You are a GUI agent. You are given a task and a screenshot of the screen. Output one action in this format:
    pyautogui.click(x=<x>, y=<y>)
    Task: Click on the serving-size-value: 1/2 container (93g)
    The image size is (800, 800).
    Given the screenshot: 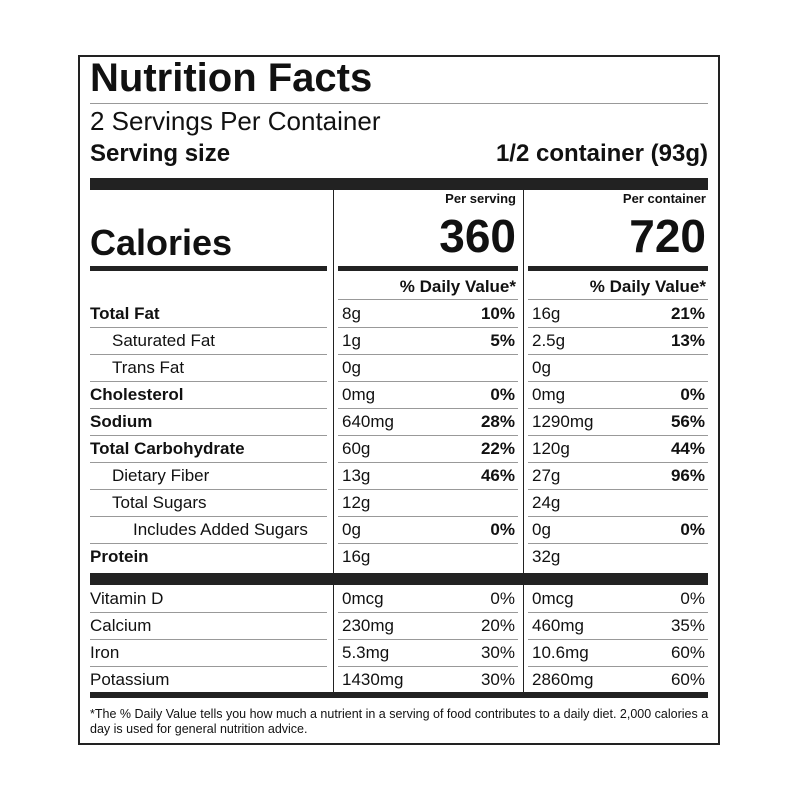 What is the action you would take?
    pyautogui.click(x=601, y=153)
    